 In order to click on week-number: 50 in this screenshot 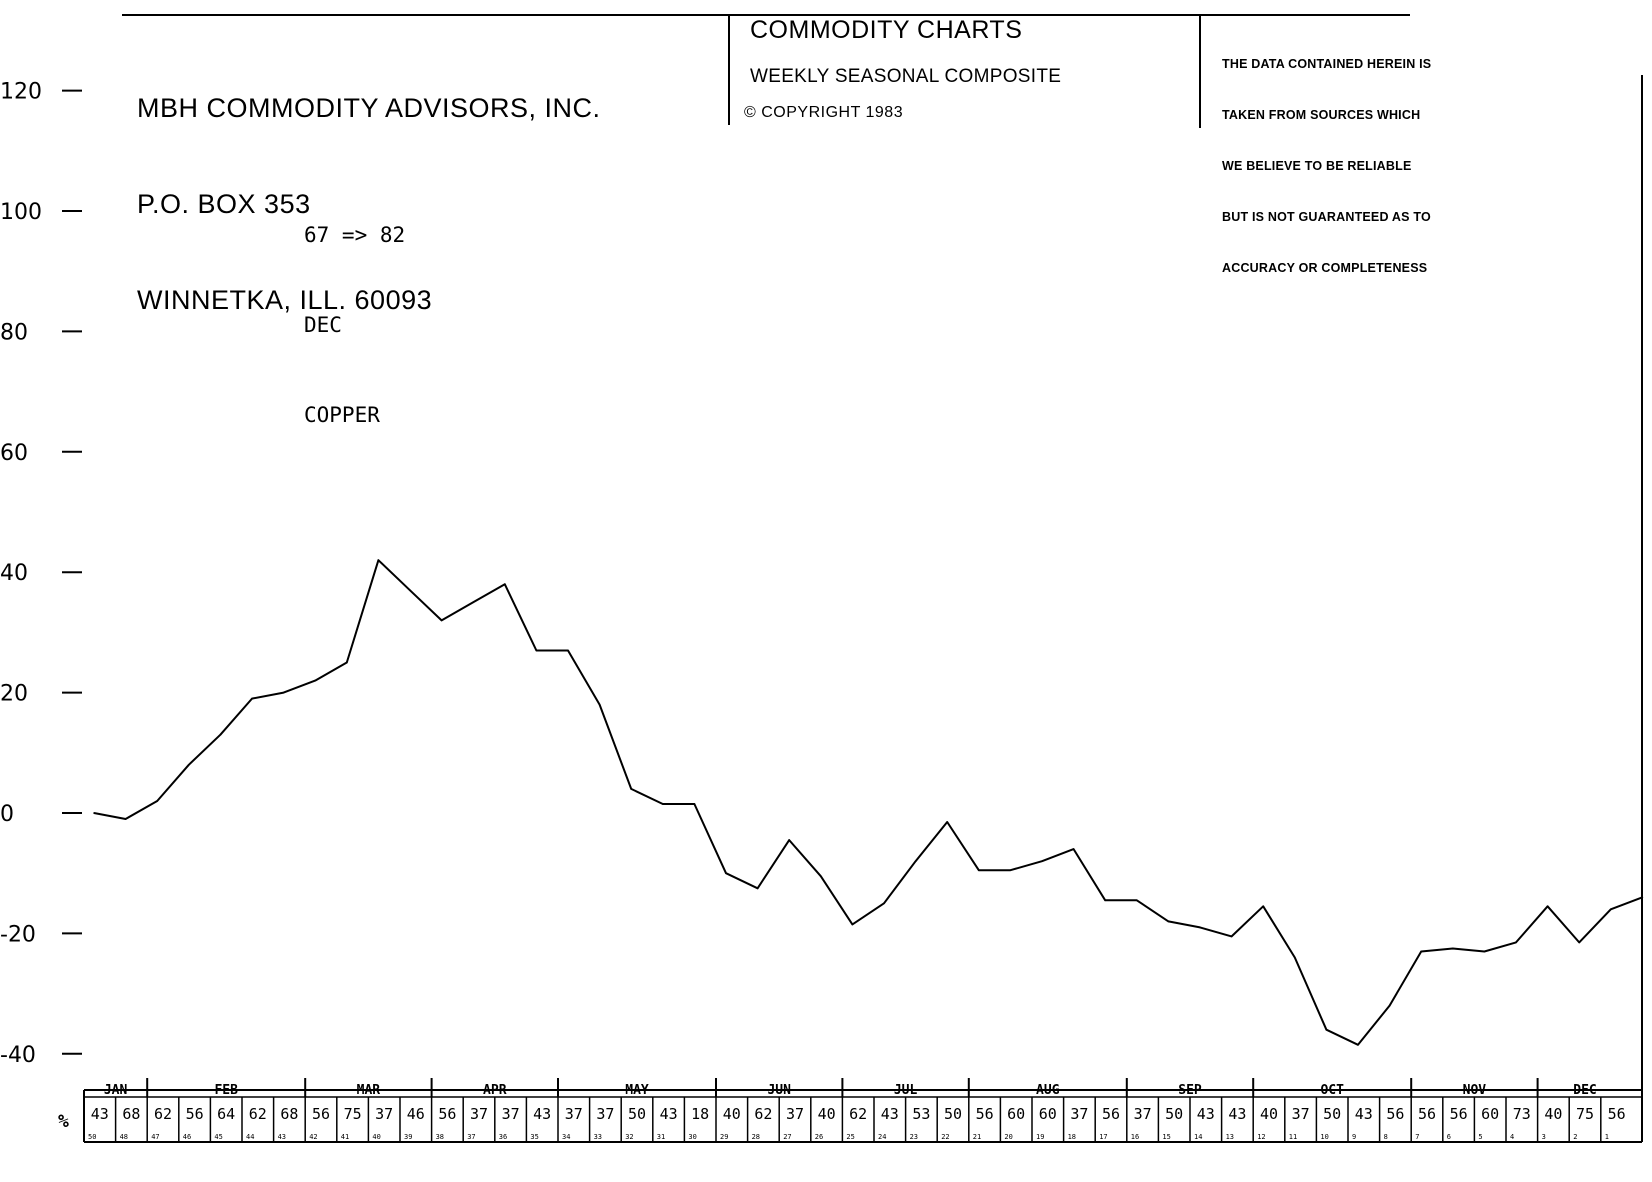, I will do `click(92, 1137)`.